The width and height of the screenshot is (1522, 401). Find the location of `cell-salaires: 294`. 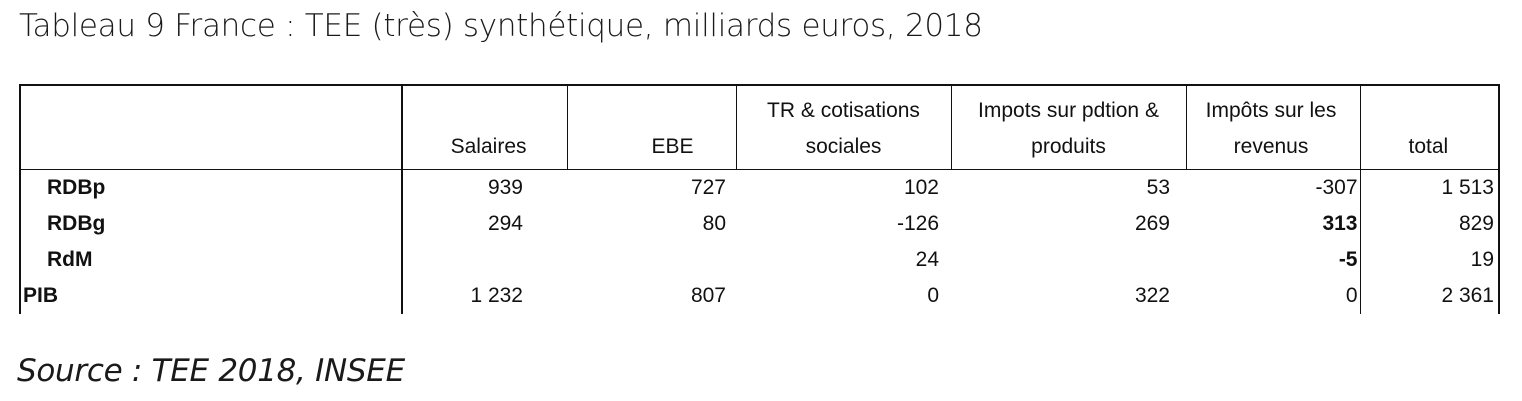

cell-salaires: 294 is located at coordinates (505, 223).